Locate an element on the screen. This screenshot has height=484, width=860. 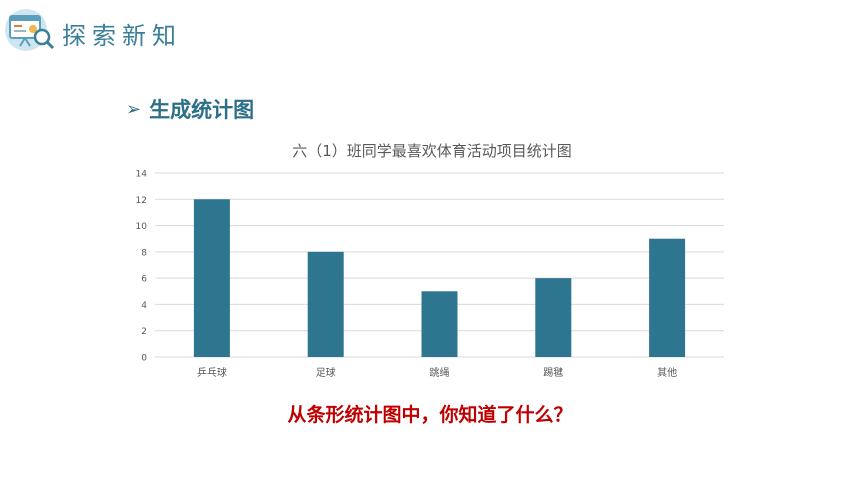
y-tick-label: 10 is located at coordinates (142, 227).